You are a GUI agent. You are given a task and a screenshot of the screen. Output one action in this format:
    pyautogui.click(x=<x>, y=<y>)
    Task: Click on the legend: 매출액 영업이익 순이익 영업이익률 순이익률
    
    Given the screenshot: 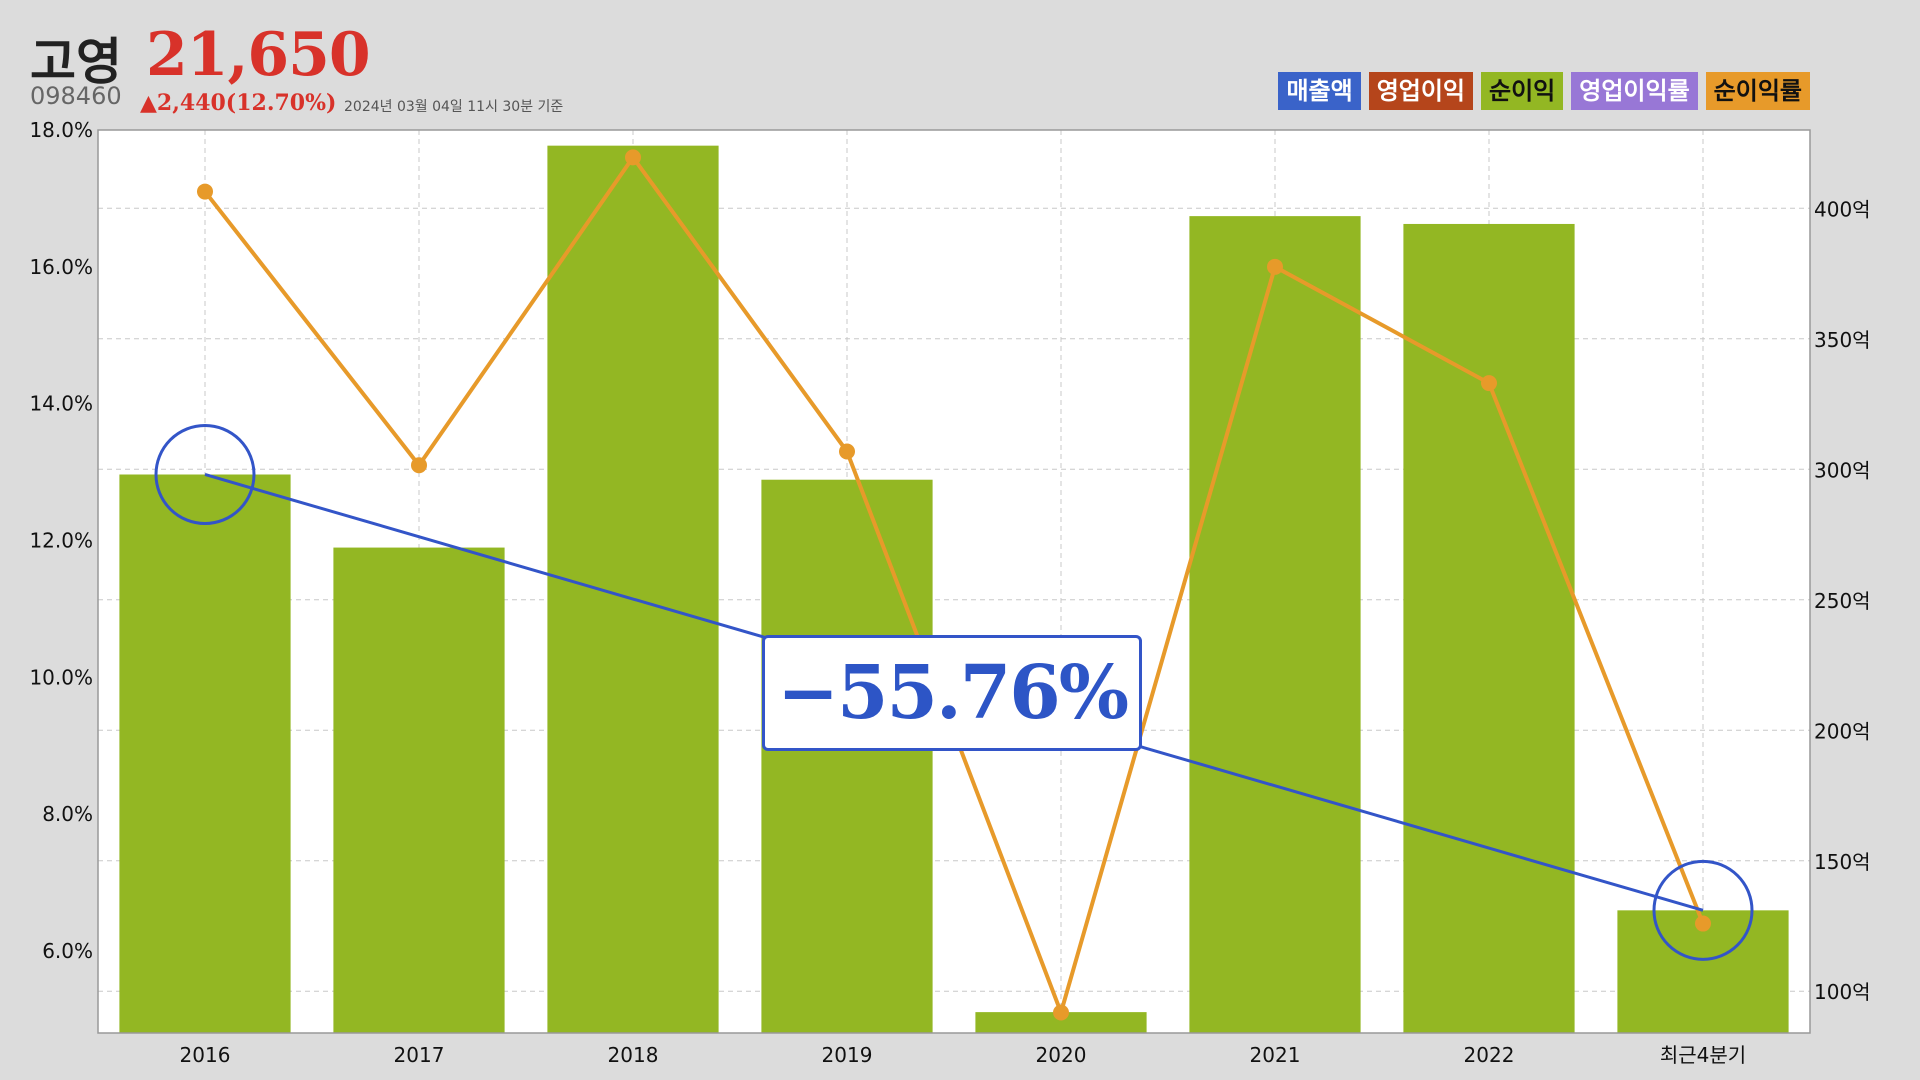 What is the action you would take?
    pyautogui.click(x=1544, y=91)
    